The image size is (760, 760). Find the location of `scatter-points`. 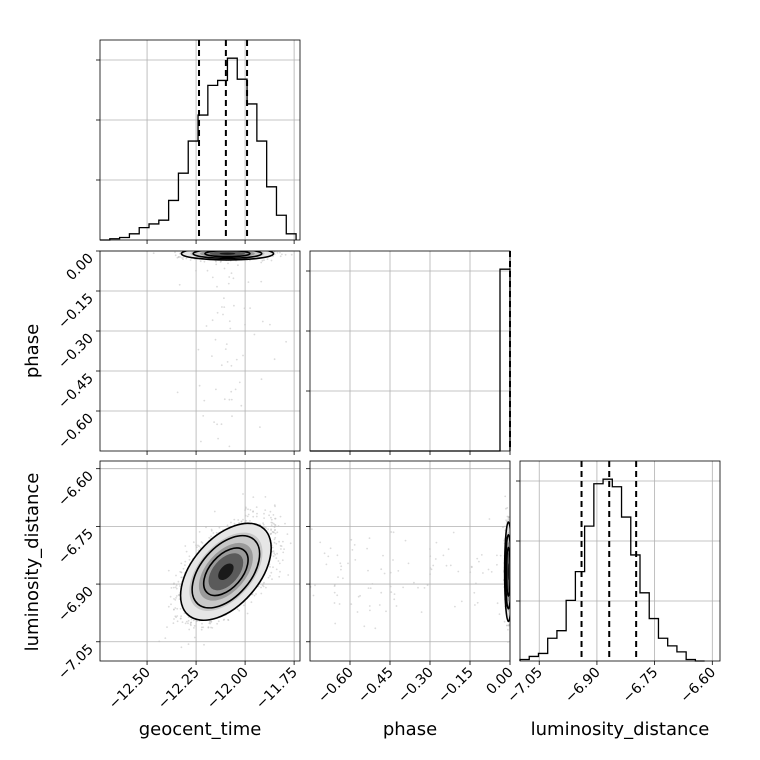

scatter-points is located at coordinates (222, 349).